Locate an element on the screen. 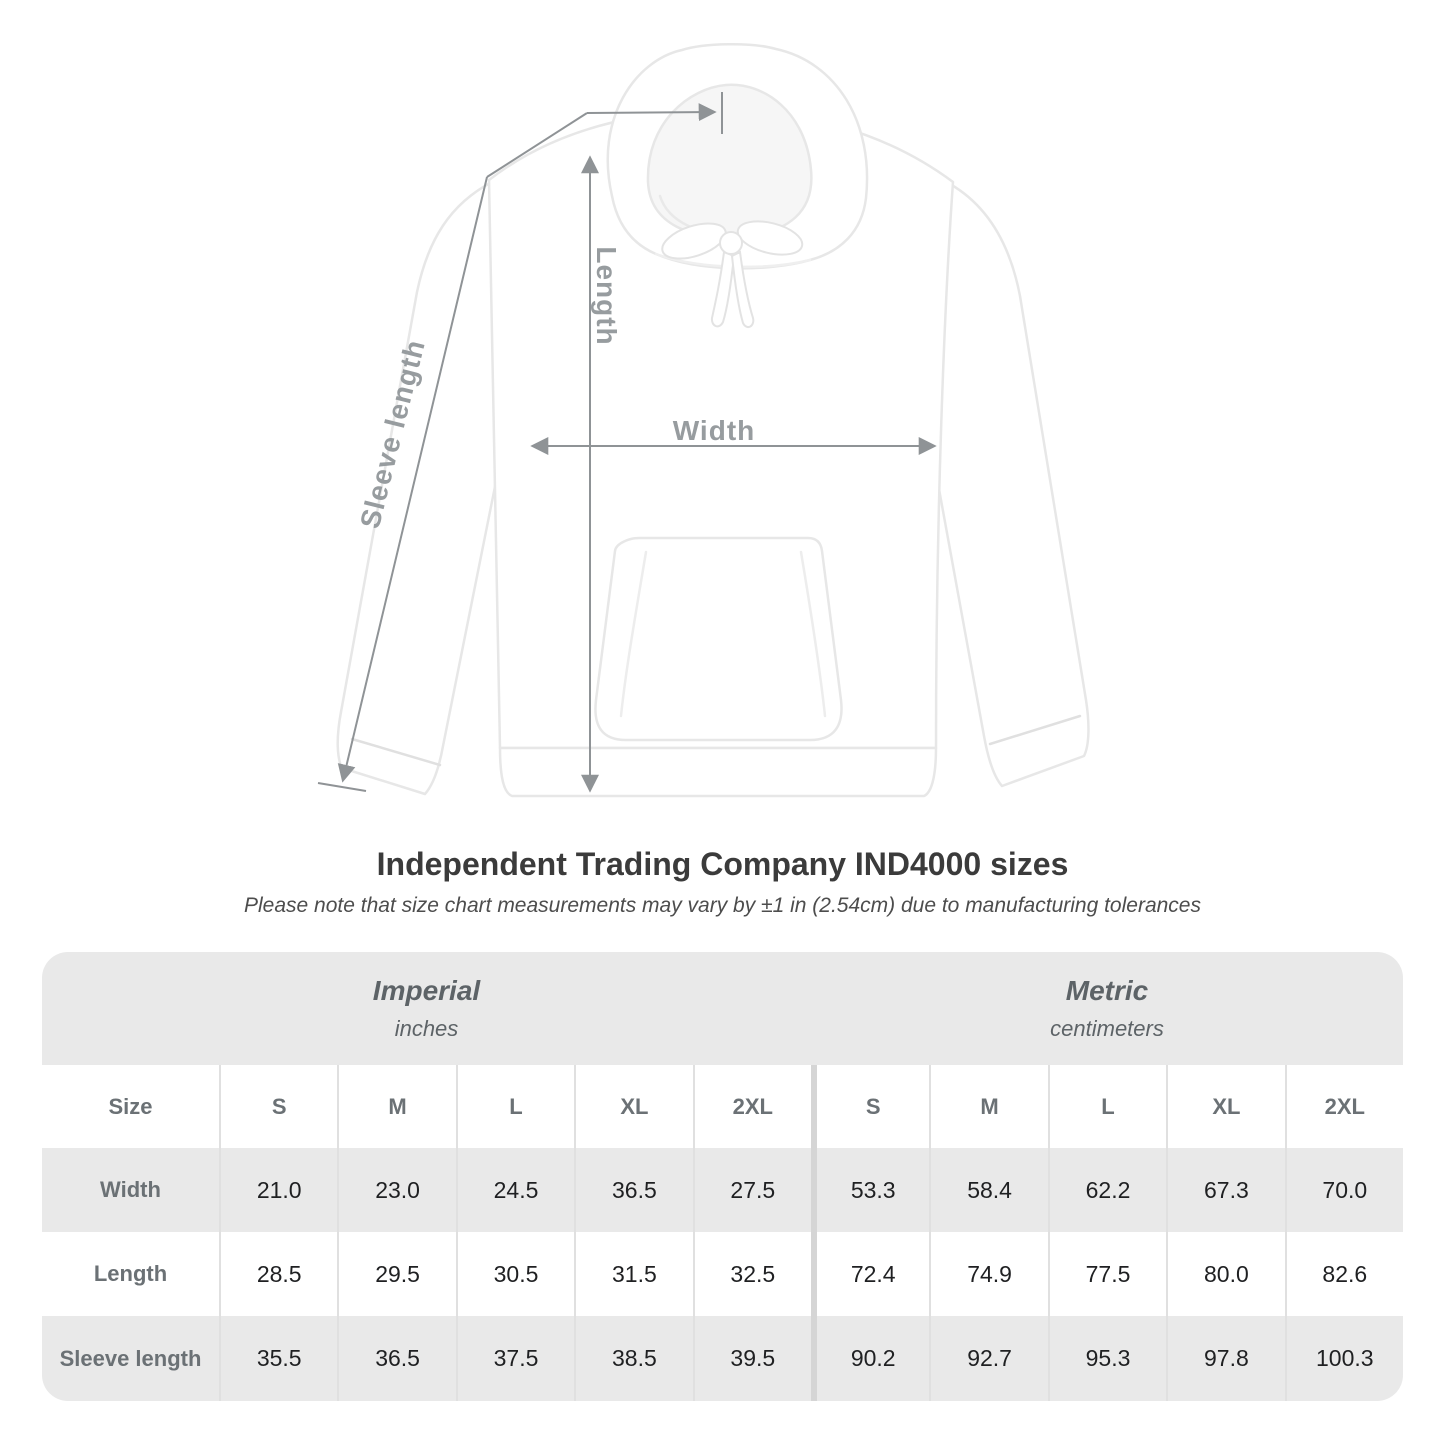  cell-sleeve-metric-xl: 97.8 is located at coordinates (1225, 1358).